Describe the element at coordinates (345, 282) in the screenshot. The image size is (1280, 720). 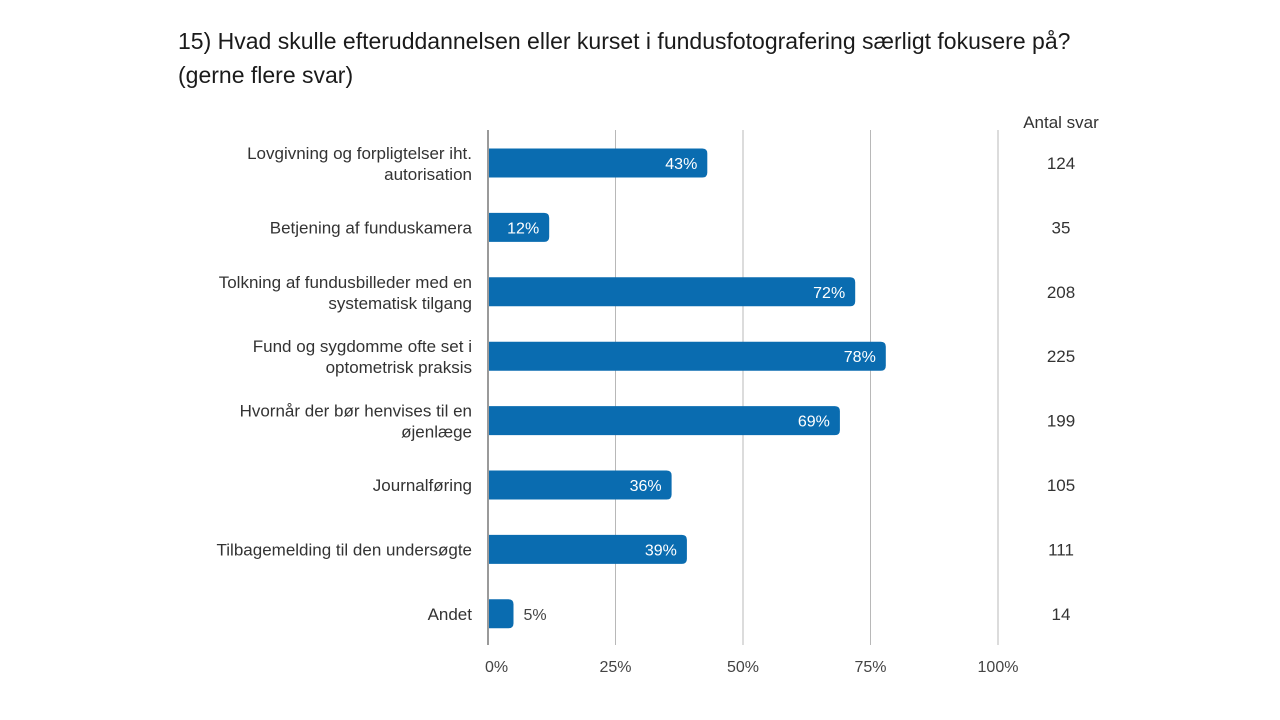
I see `category-label-2-line-1: Tolkning af fundusbilleder med en` at that location.